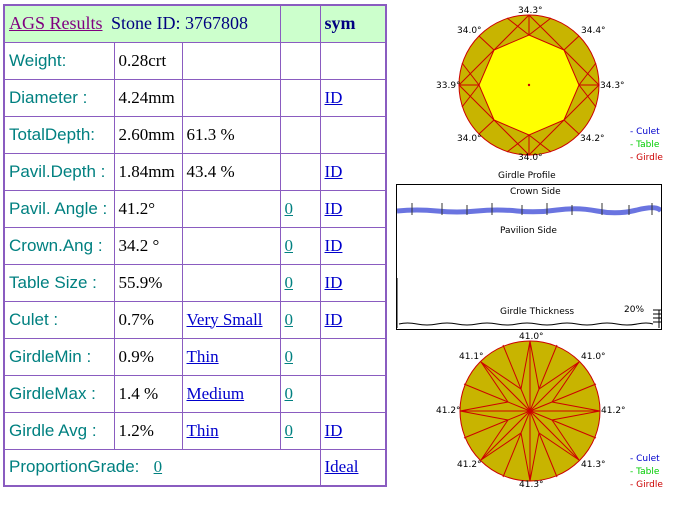 The image size is (674, 515). I want to click on table-row: Crown.Ang : 34.2 ° 0 ID, so click(195, 245).